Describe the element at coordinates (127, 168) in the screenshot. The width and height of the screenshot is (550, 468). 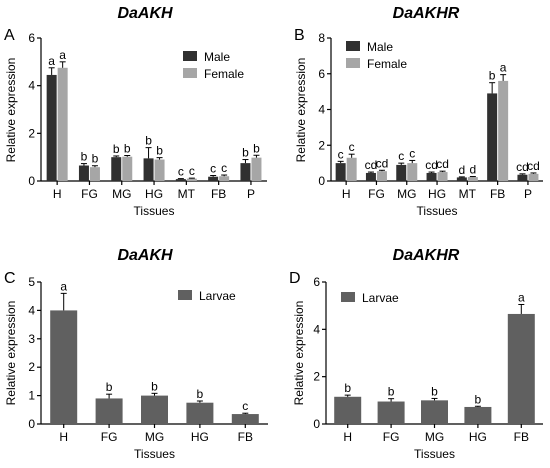
I see `bar-female-MG` at that location.